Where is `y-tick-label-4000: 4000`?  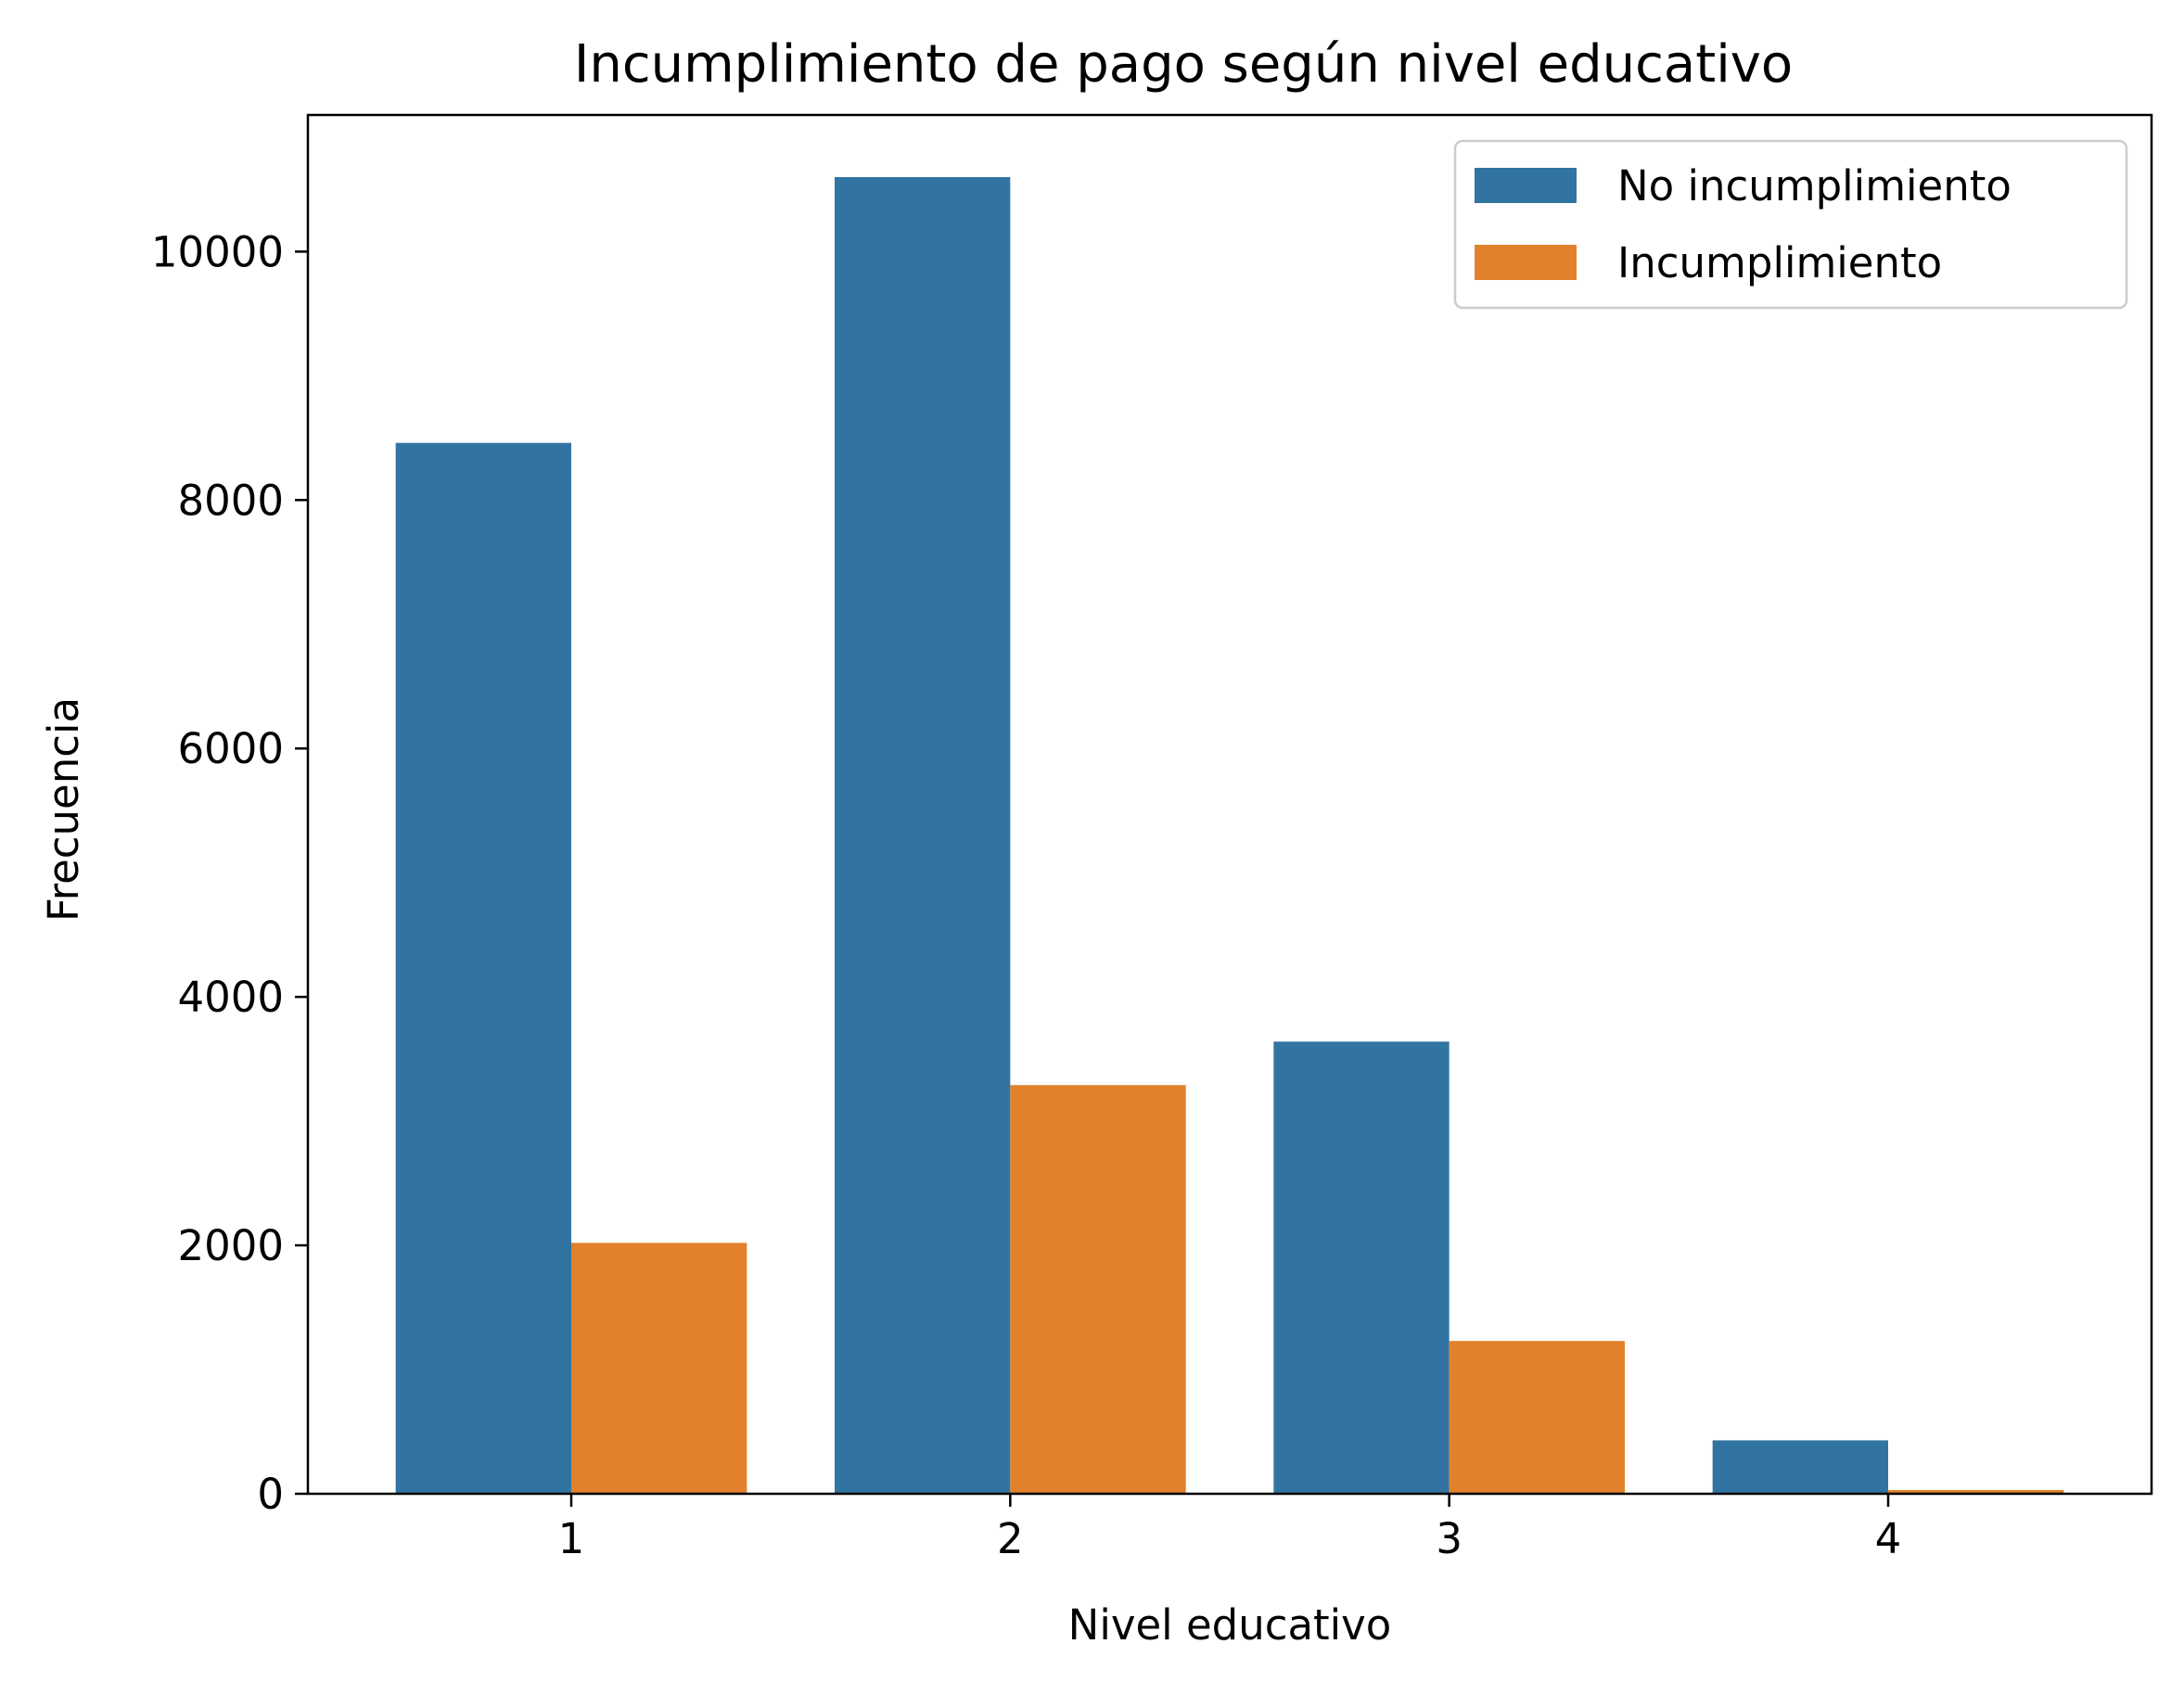
y-tick-label-4000: 4000 is located at coordinates (230, 997).